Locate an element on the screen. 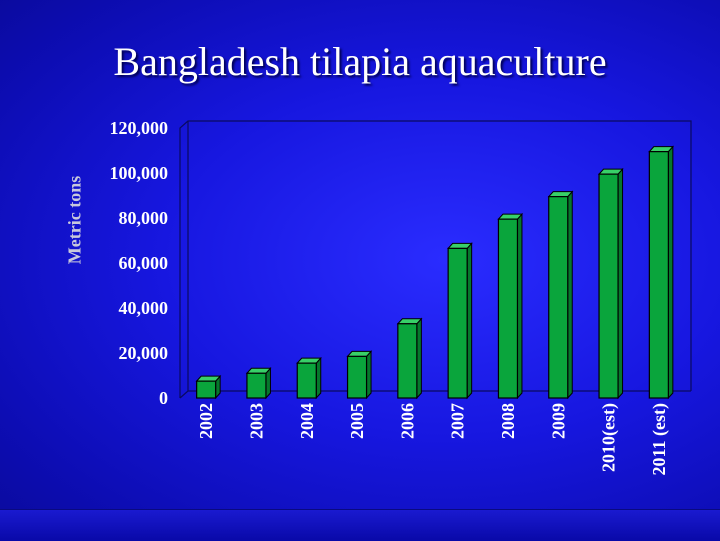 The height and width of the screenshot is (541, 720). x-tick-label: 2003 is located at coordinates (256, 421).